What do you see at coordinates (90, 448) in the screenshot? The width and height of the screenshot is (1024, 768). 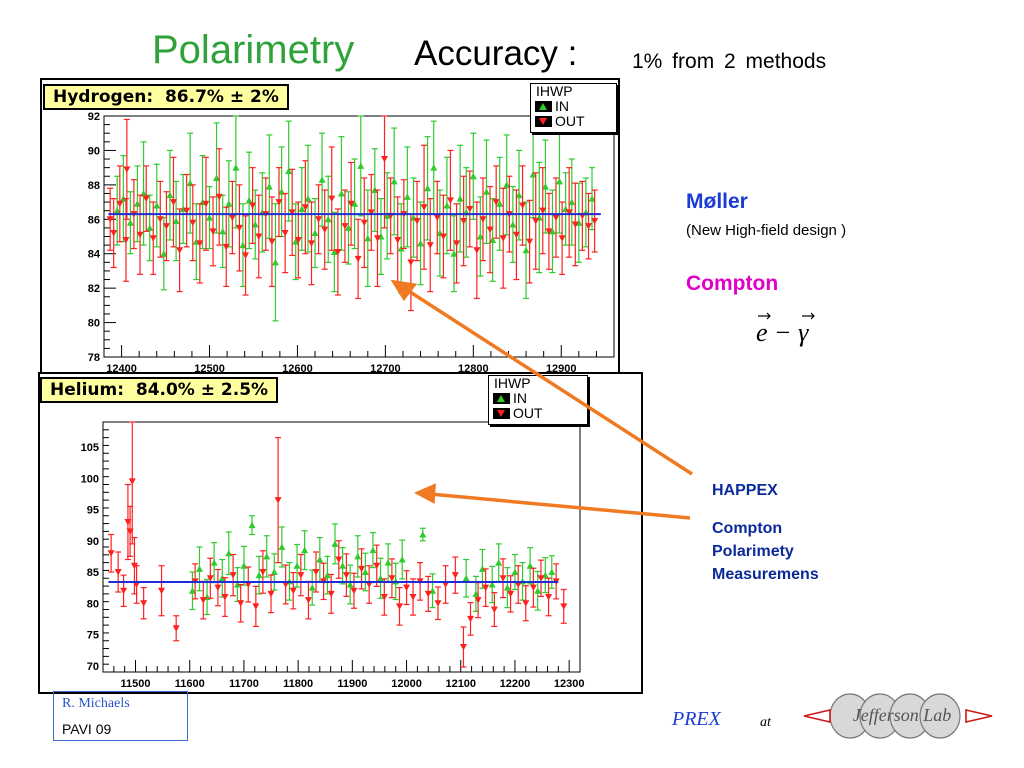 I see `y-tick-label: 105` at bounding box center [90, 448].